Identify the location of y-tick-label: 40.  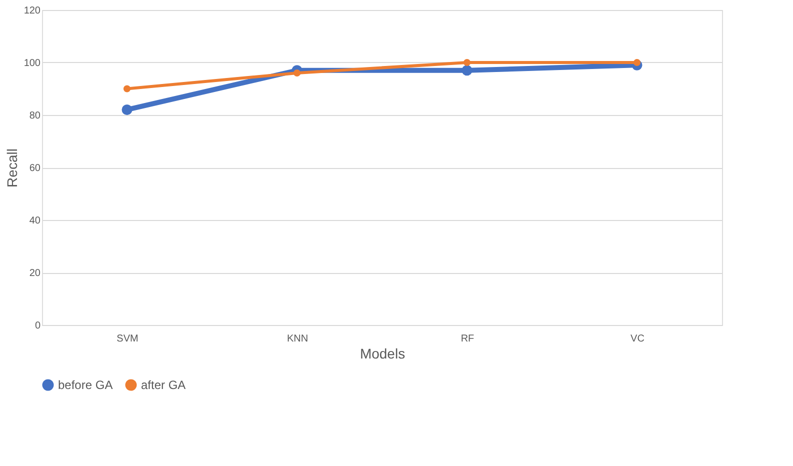
(35, 221).